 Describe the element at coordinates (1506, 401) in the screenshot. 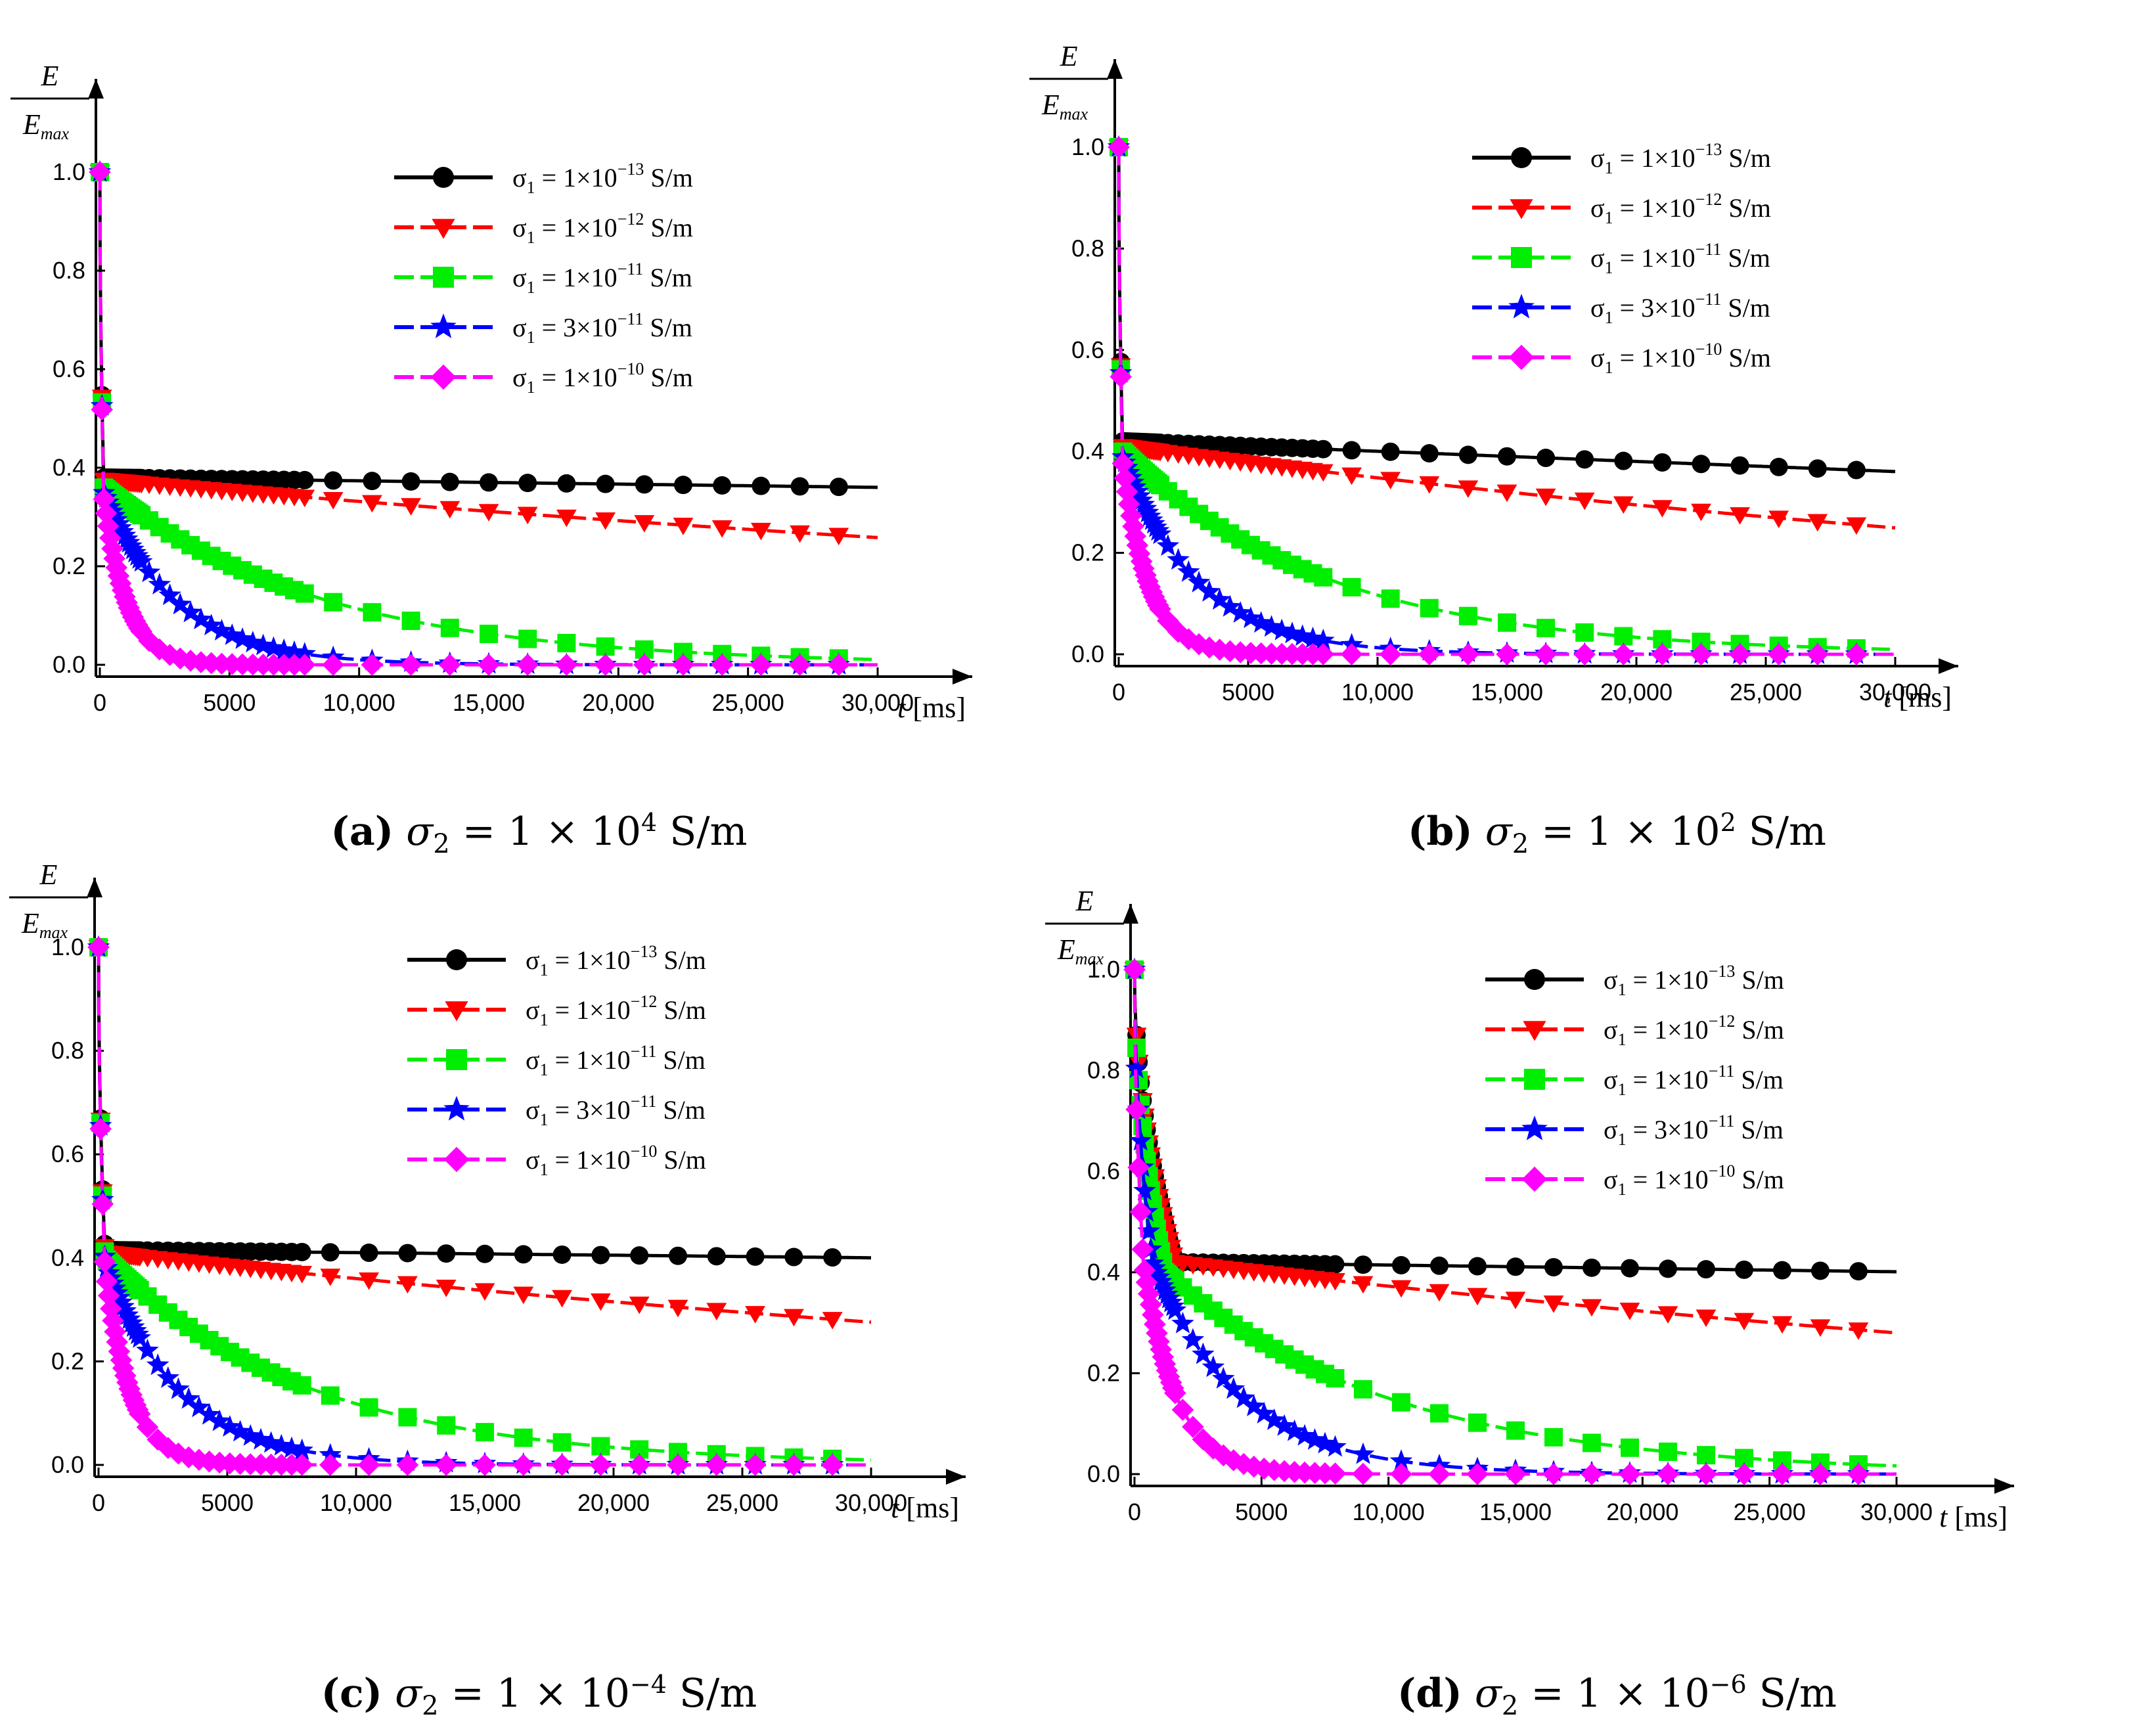

I see `series-line` at that location.